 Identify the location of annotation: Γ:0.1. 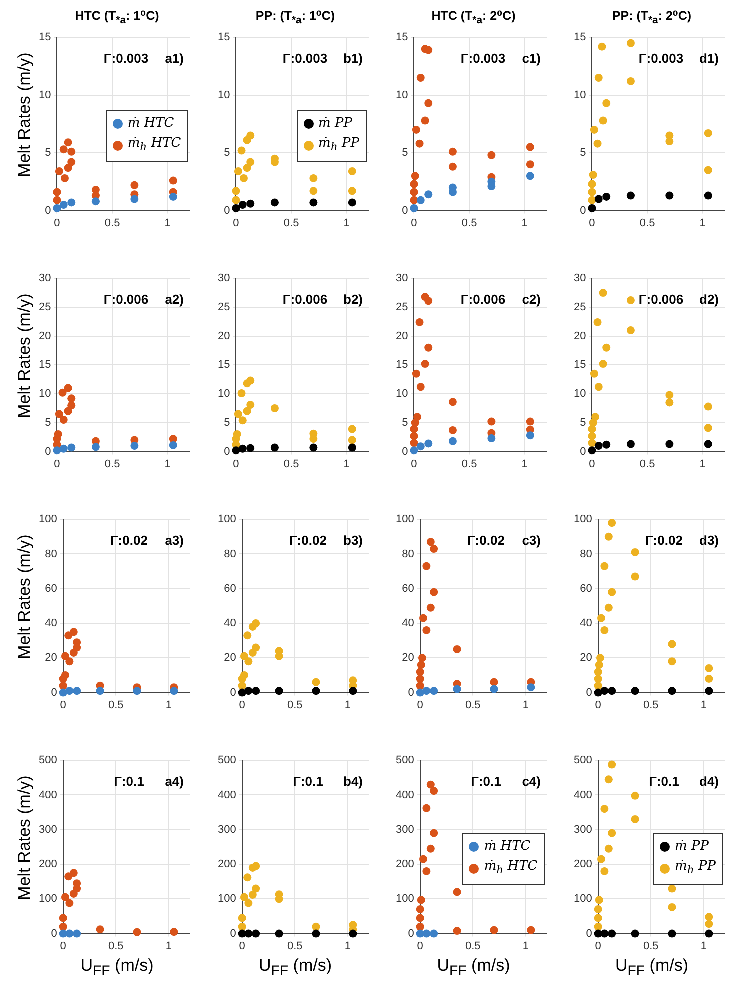
(307, 782).